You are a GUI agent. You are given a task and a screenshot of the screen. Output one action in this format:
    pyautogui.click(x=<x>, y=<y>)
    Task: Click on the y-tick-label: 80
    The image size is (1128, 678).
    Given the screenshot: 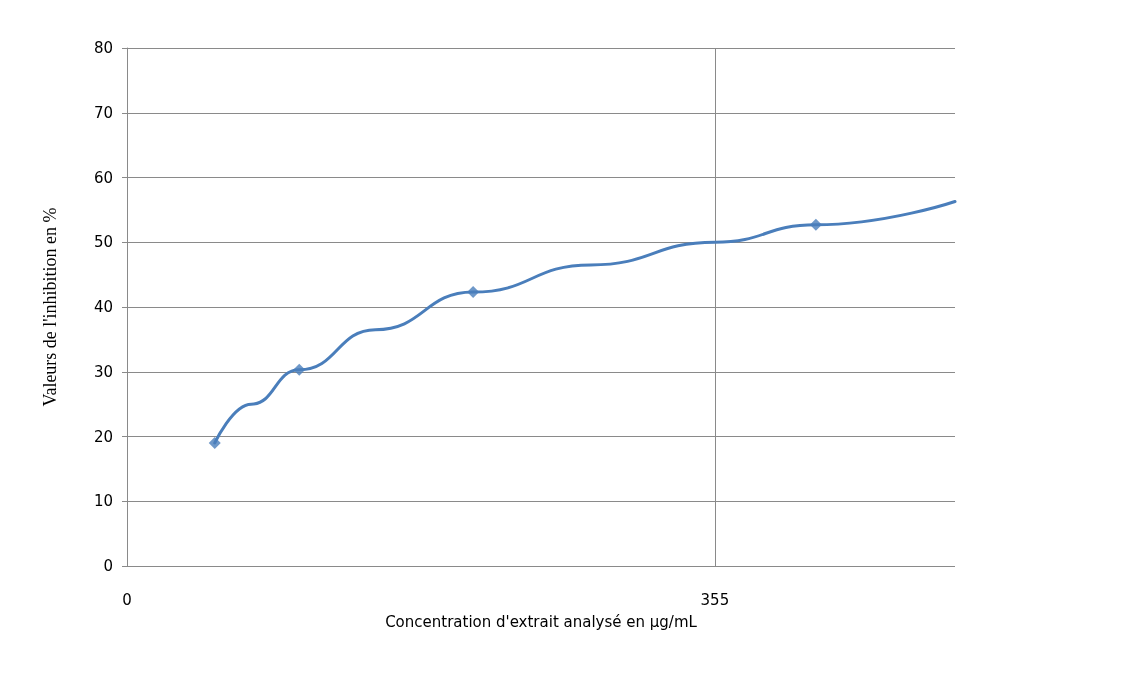 What is the action you would take?
    pyautogui.click(x=103, y=48)
    